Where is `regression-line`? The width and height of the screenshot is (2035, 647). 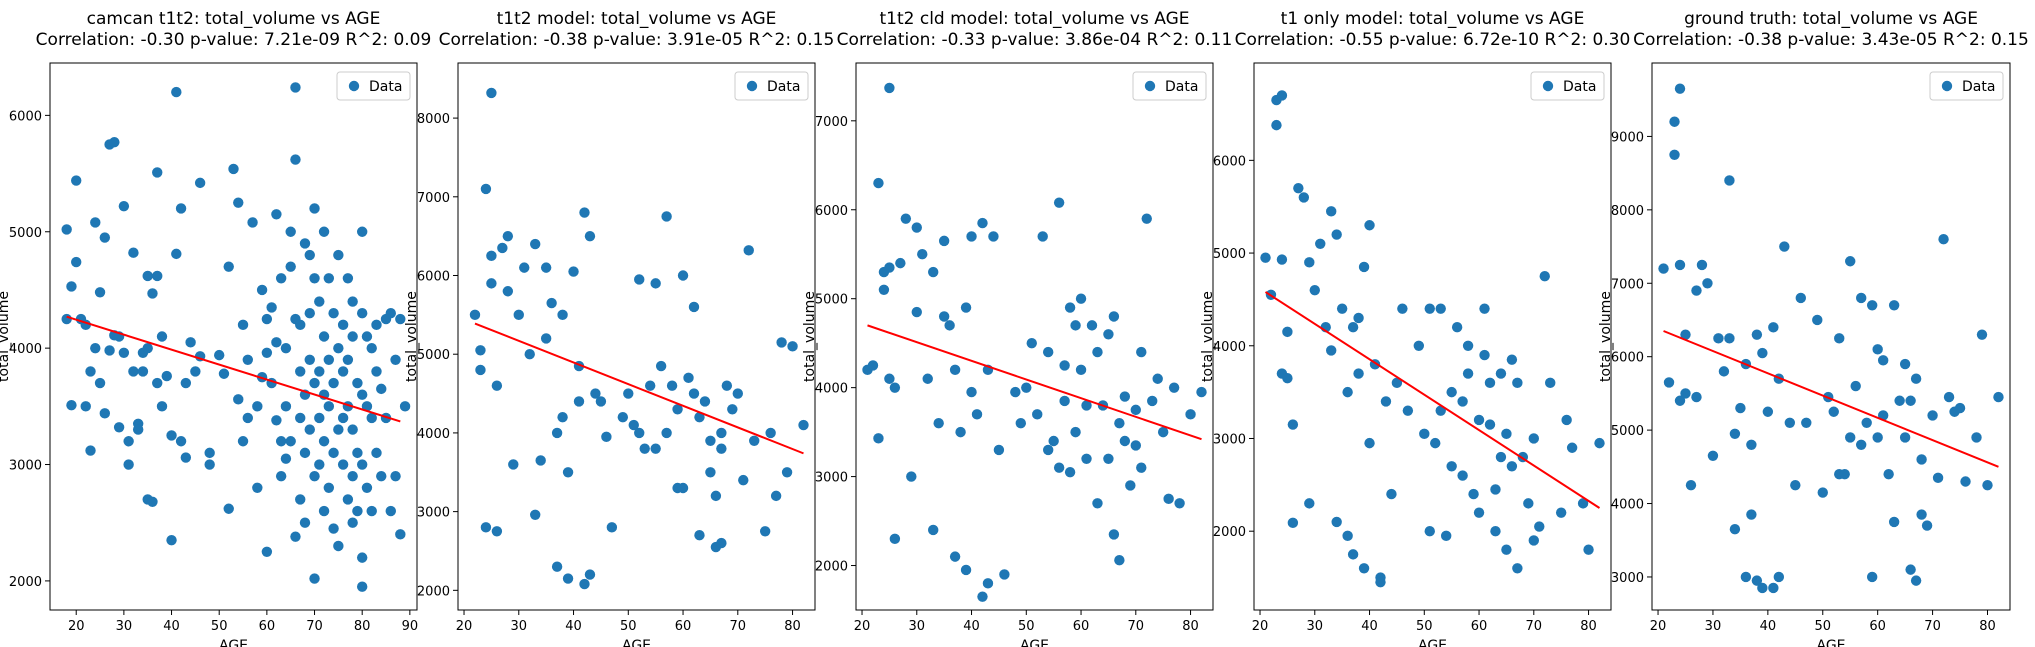 regression-line is located at coordinates (1831, 399).